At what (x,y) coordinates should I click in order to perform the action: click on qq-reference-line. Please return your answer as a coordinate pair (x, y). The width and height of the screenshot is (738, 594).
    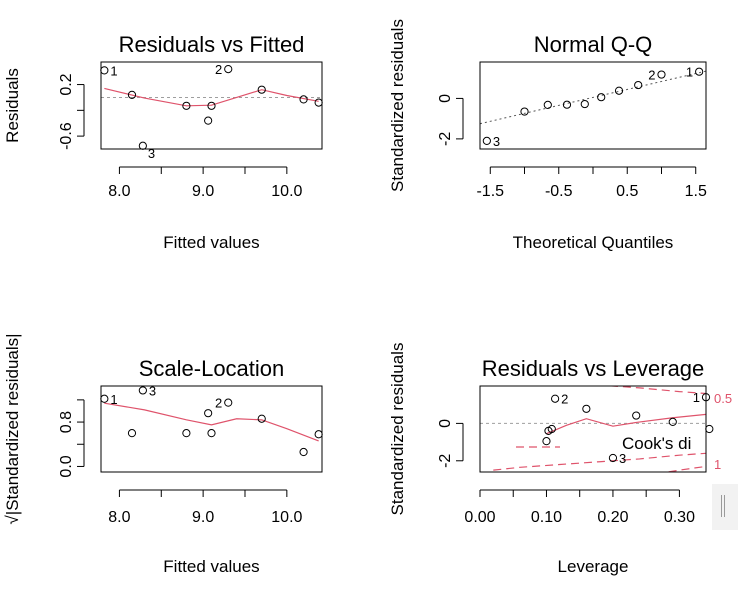
    Looking at the image, I should click on (593, 97).